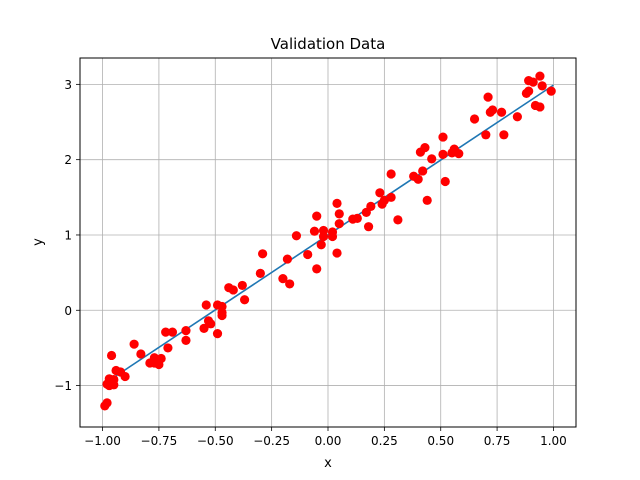 This screenshot has height=480, width=640. What do you see at coordinates (68, 160) in the screenshot?
I see `y-tick-label: 2` at bounding box center [68, 160].